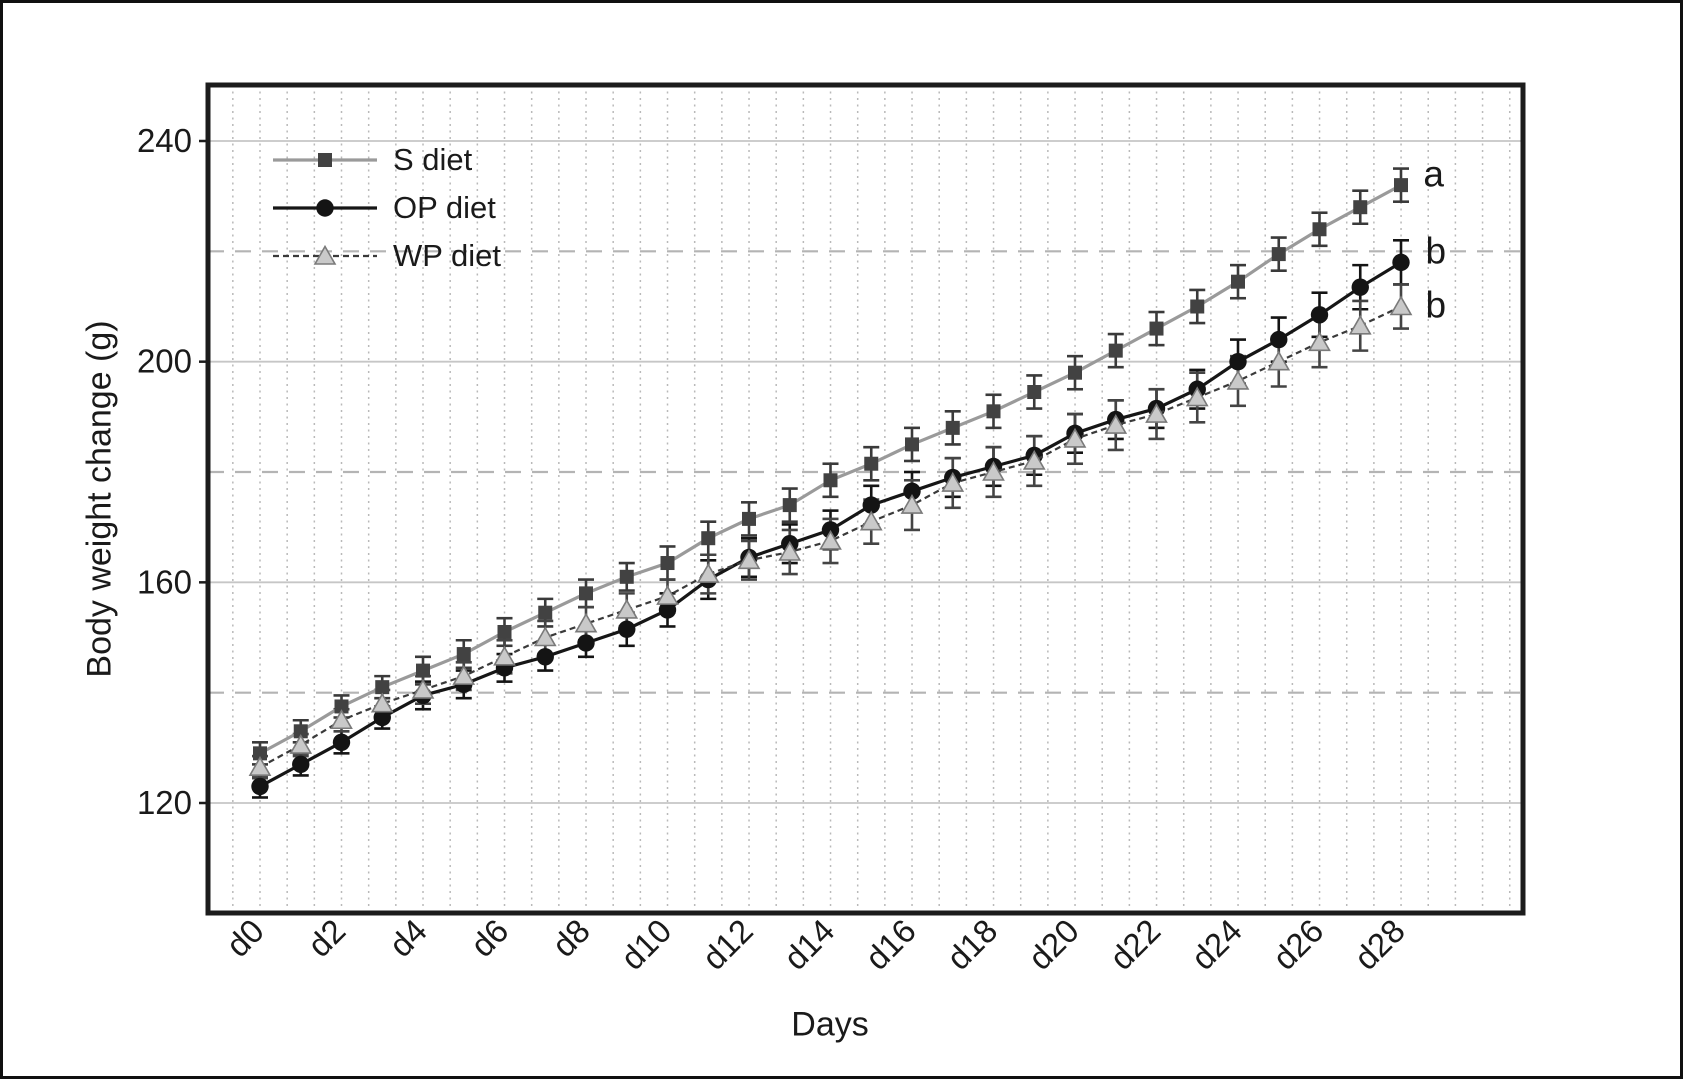  What do you see at coordinates (489, 938) in the screenshot?
I see `svg-text: d6` at bounding box center [489, 938].